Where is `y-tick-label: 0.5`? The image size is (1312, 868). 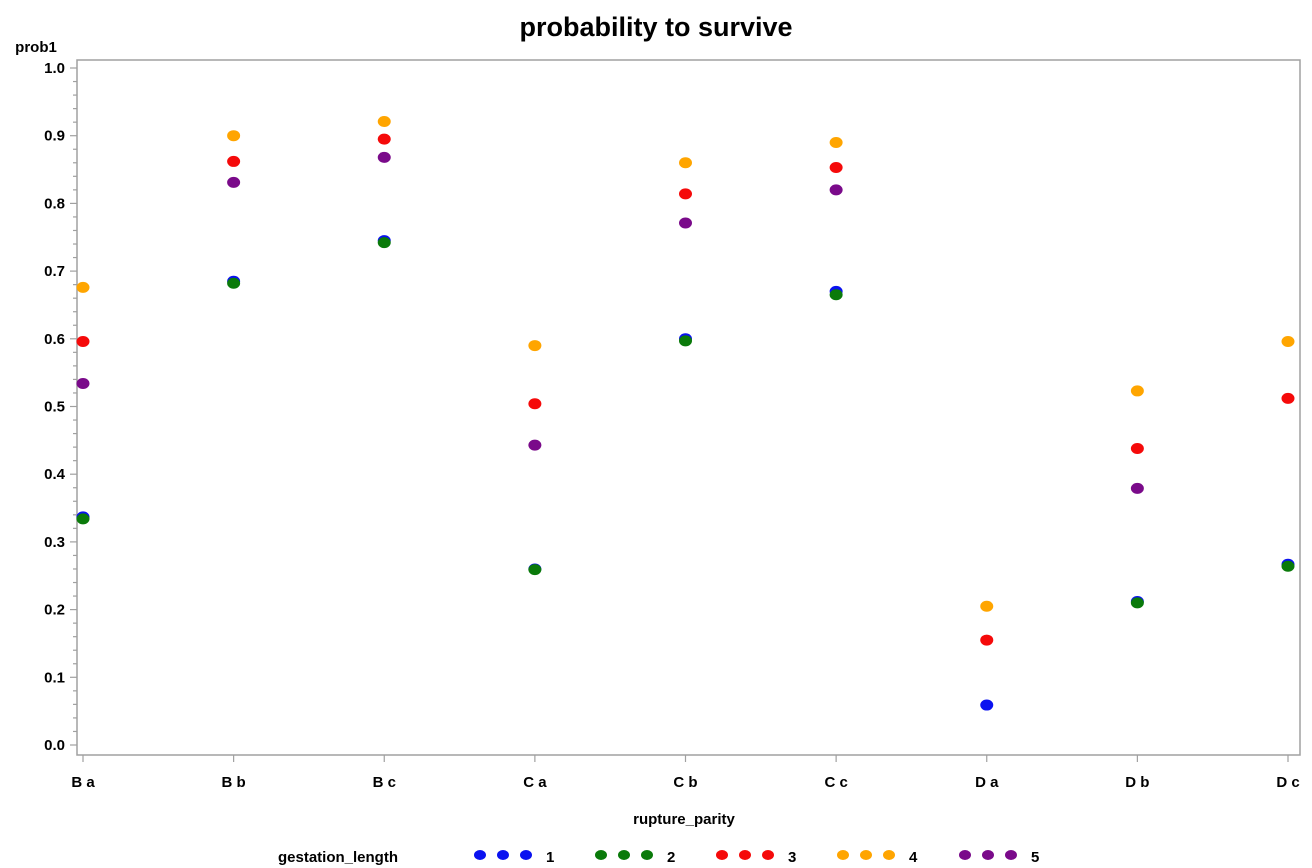
y-tick-label: 0.5 is located at coordinates (54, 407).